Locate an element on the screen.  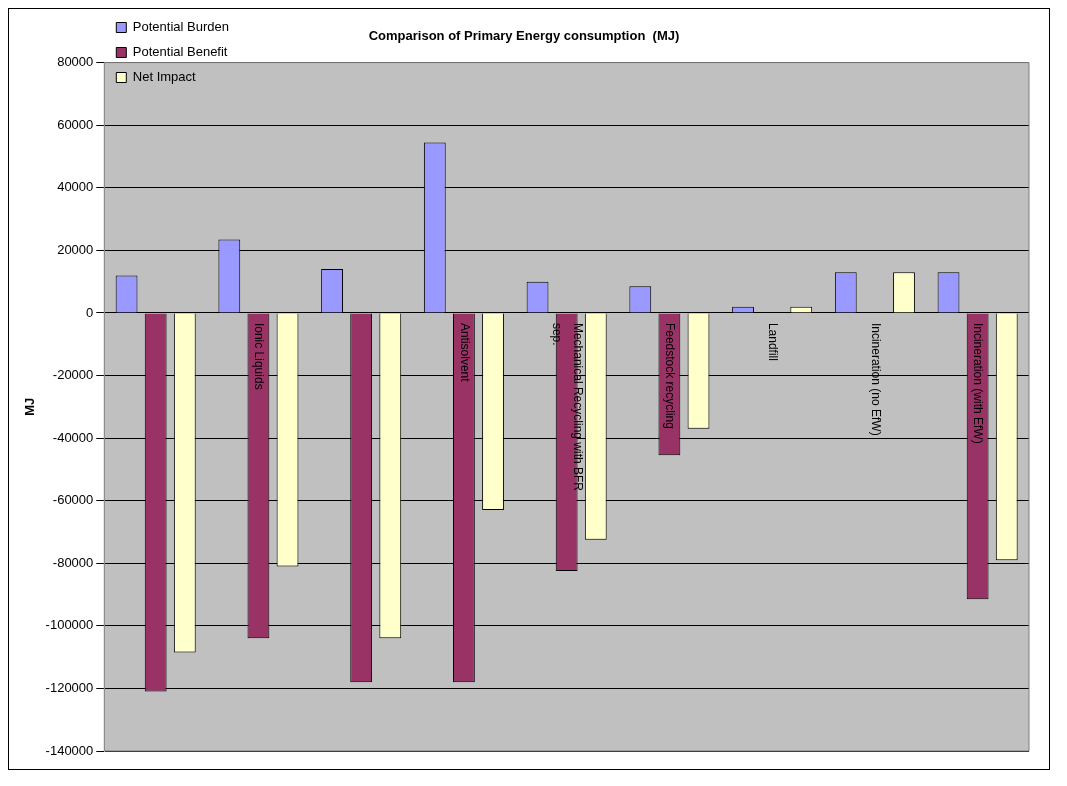
y-tick-label: 80000 is located at coordinates (75, 62).